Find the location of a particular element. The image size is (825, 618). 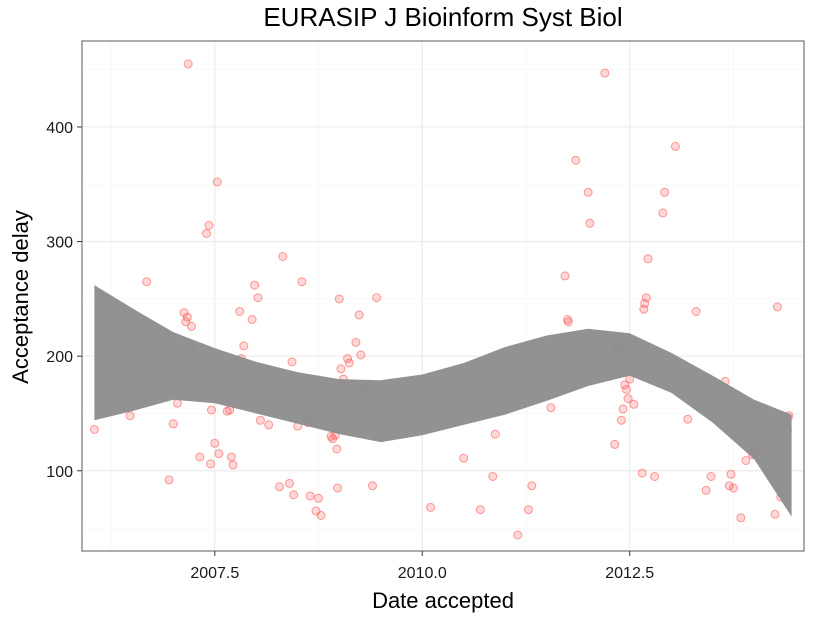

y-axis-title: Acceptance delay is located at coordinates (20, 297).